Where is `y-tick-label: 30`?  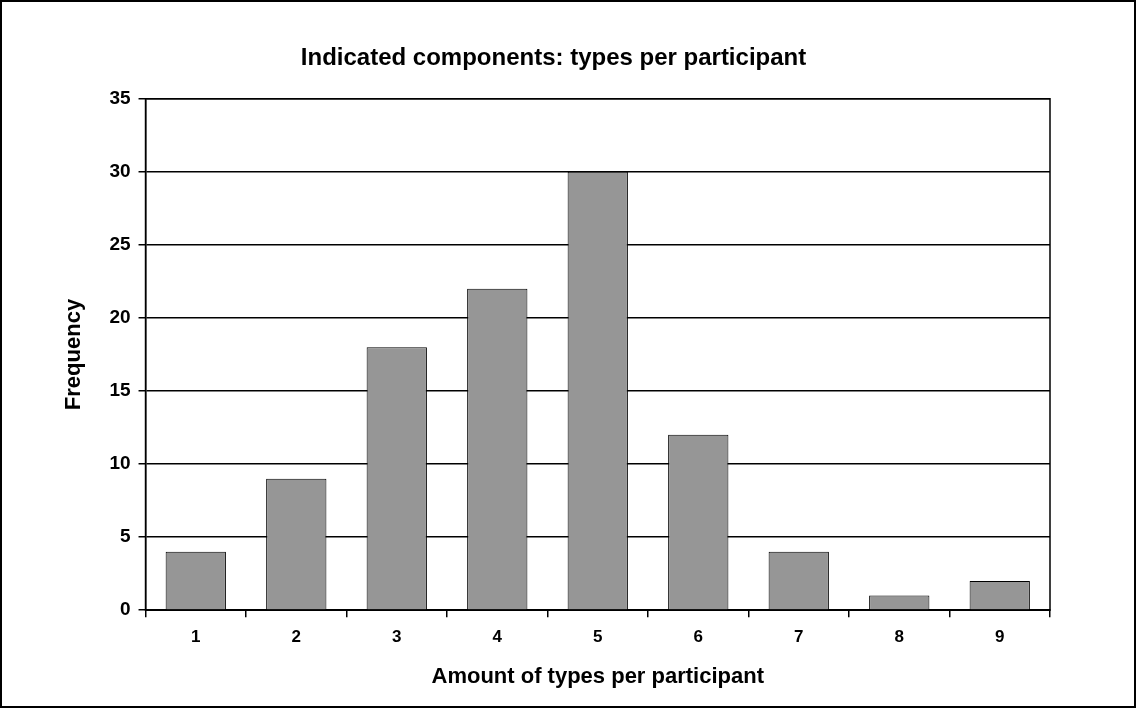 y-tick-label: 30 is located at coordinates (120, 171).